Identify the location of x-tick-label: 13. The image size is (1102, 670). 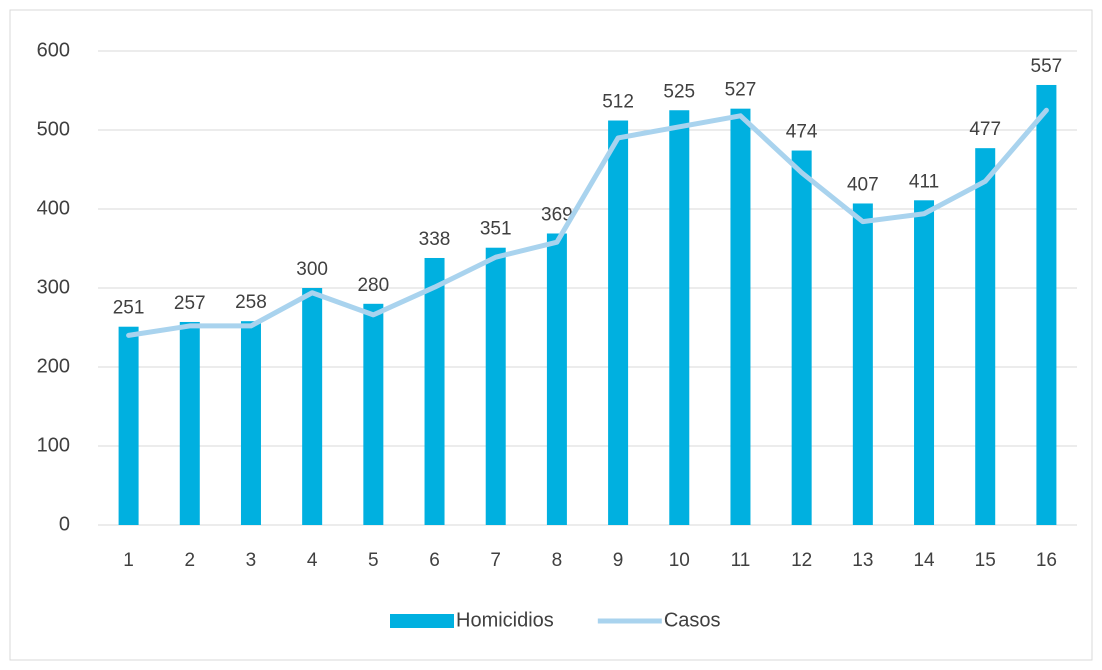
(862, 560).